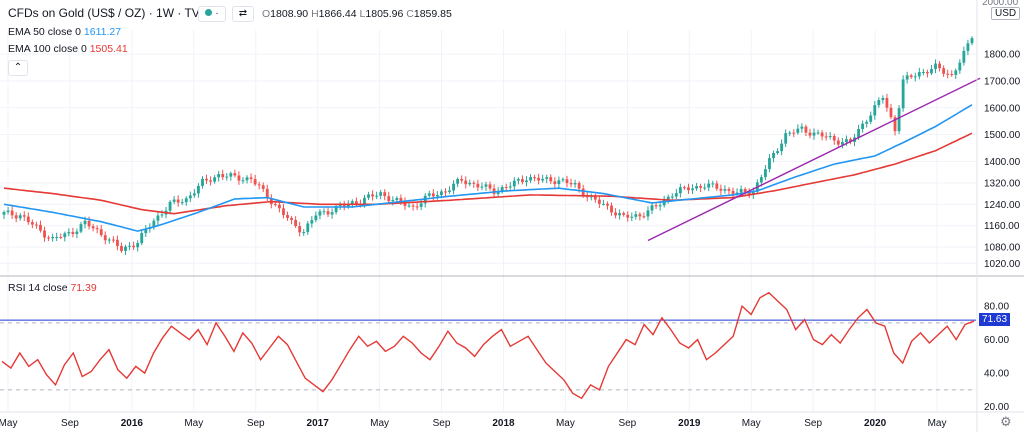 This screenshot has height=432, width=1024. What do you see at coordinates (1006, 13) in the screenshot?
I see `currency-button: USD` at bounding box center [1006, 13].